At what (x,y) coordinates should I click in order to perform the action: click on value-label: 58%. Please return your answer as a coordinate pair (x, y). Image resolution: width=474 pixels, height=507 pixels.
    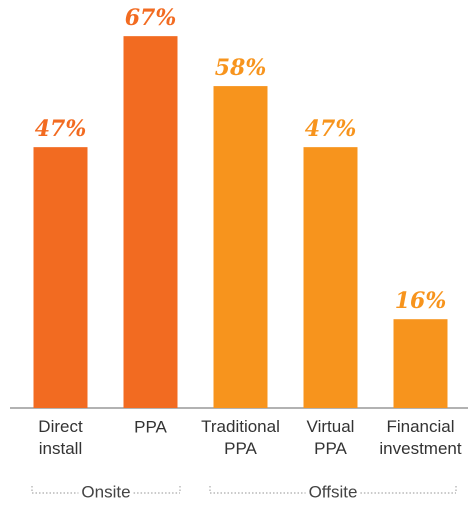
    Looking at the image, I should click on (241, 68).